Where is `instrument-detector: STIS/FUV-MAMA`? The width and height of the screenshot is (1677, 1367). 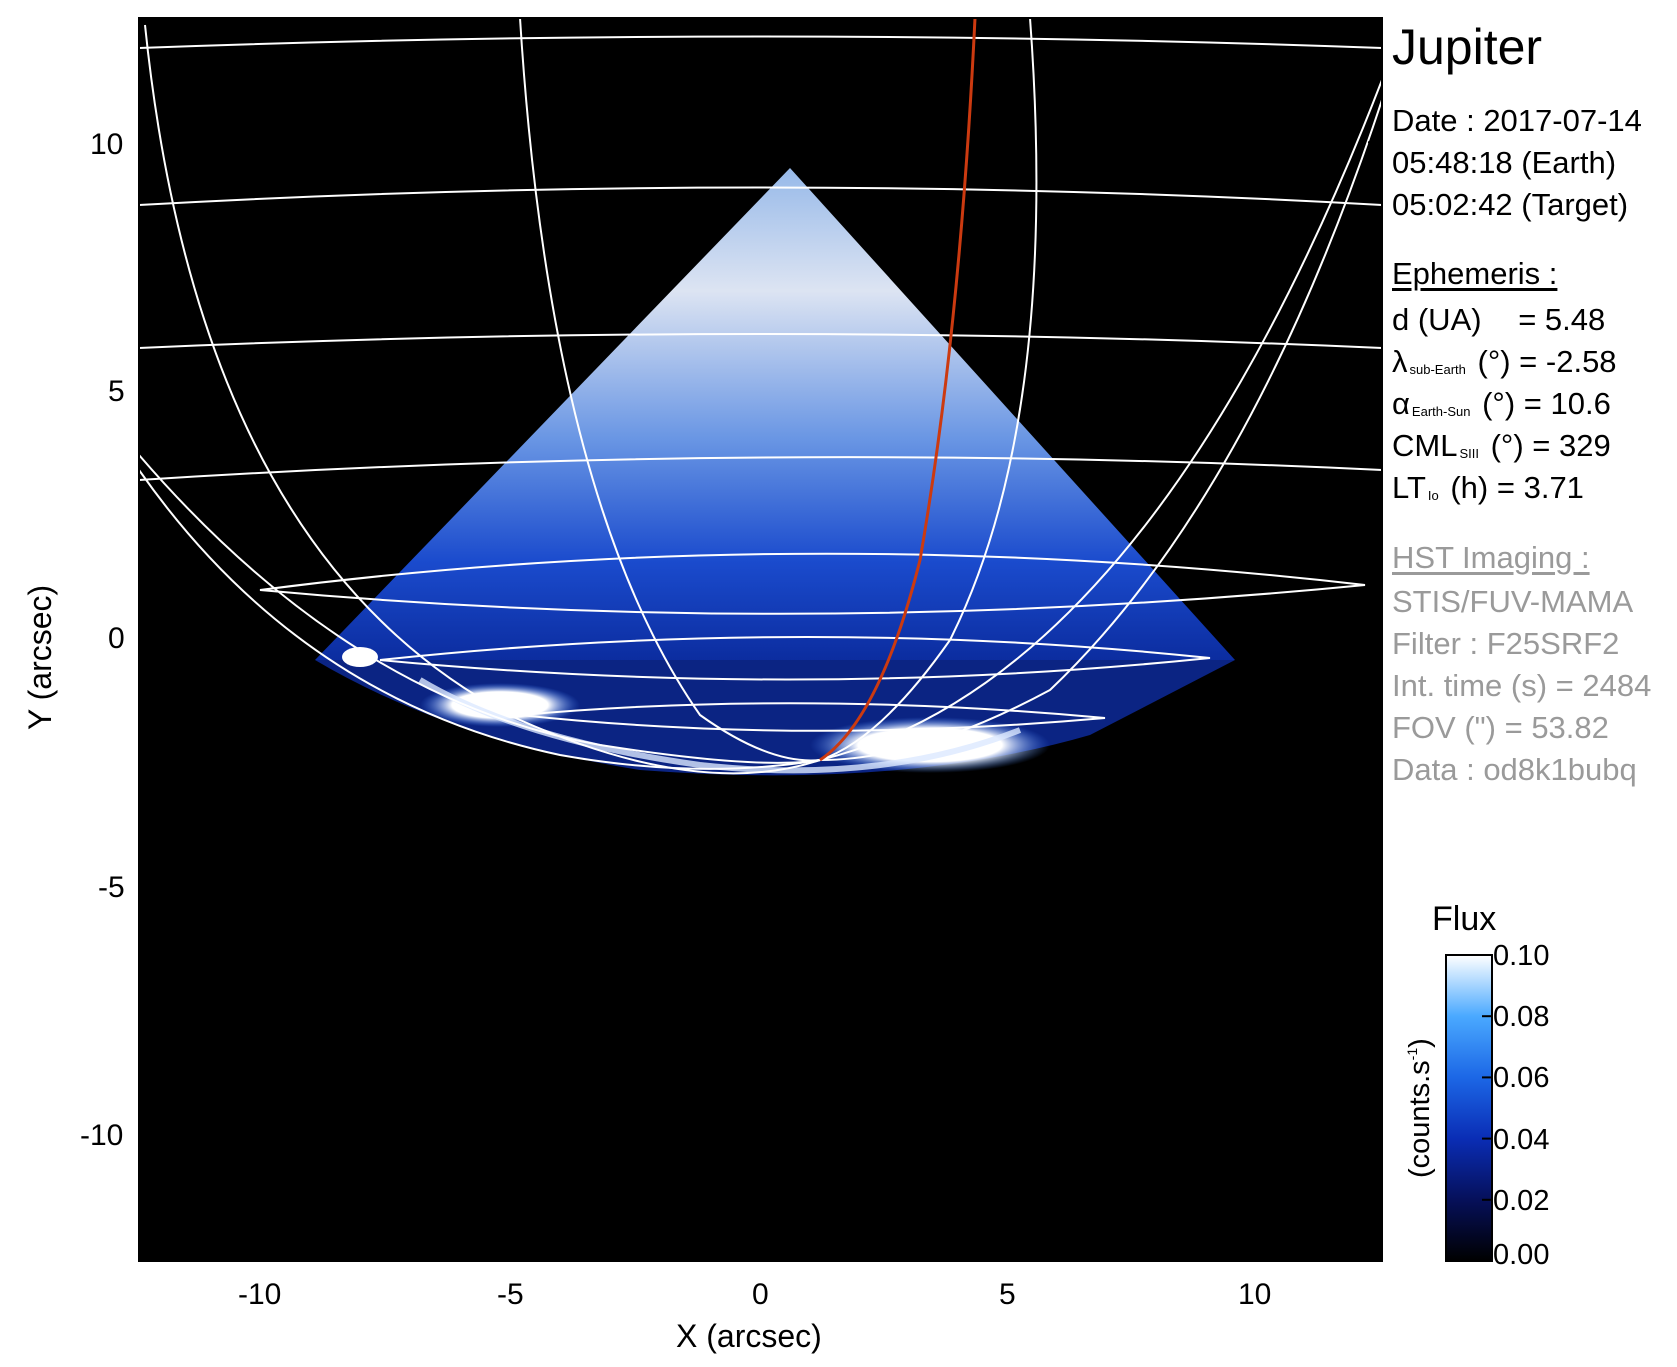
instrument-detector: STIS/FUV-MAMA is located at coordinates (1513, 601).